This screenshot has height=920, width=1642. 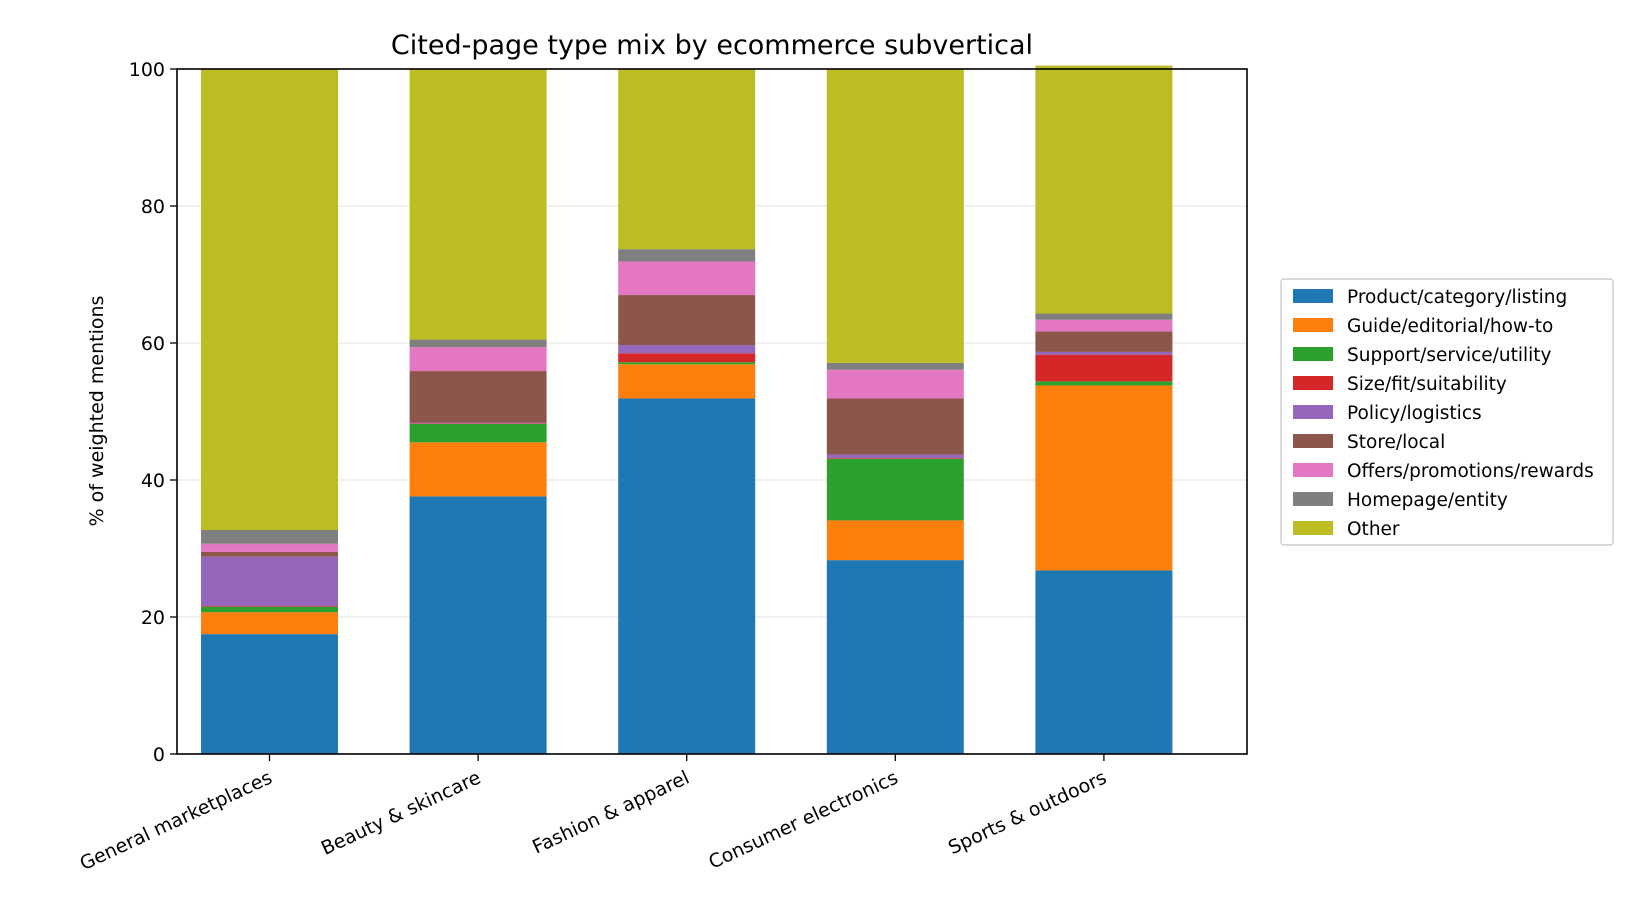 What do you see at coordinates (153, 344) in the screenshot?
I see `y-tick-label: 60` at bounding box center [153, 344].